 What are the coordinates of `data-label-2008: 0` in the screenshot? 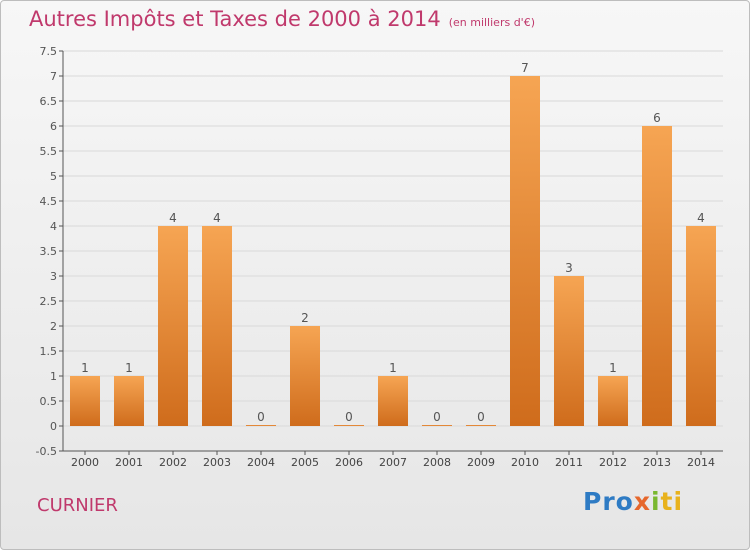 It's located at (437, 417).